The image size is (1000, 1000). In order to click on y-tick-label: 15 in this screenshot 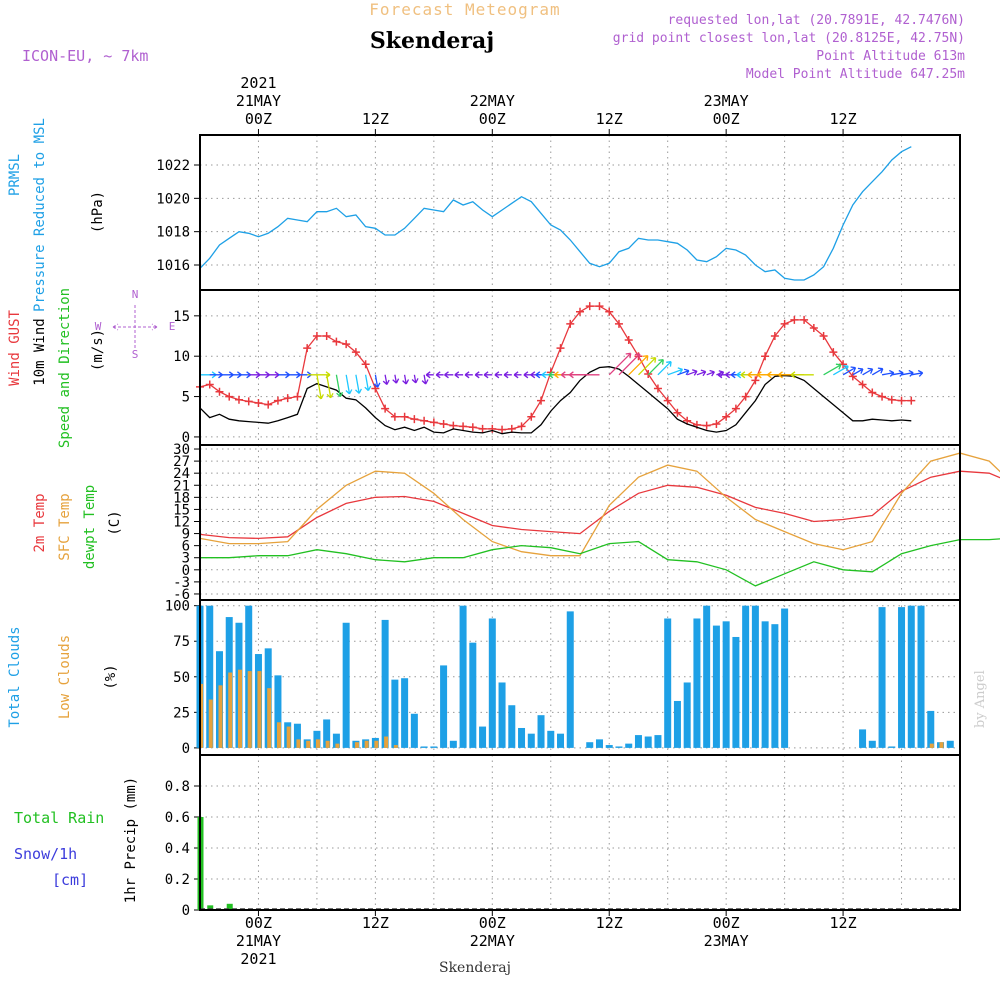, I will do `click(181, 317)`.